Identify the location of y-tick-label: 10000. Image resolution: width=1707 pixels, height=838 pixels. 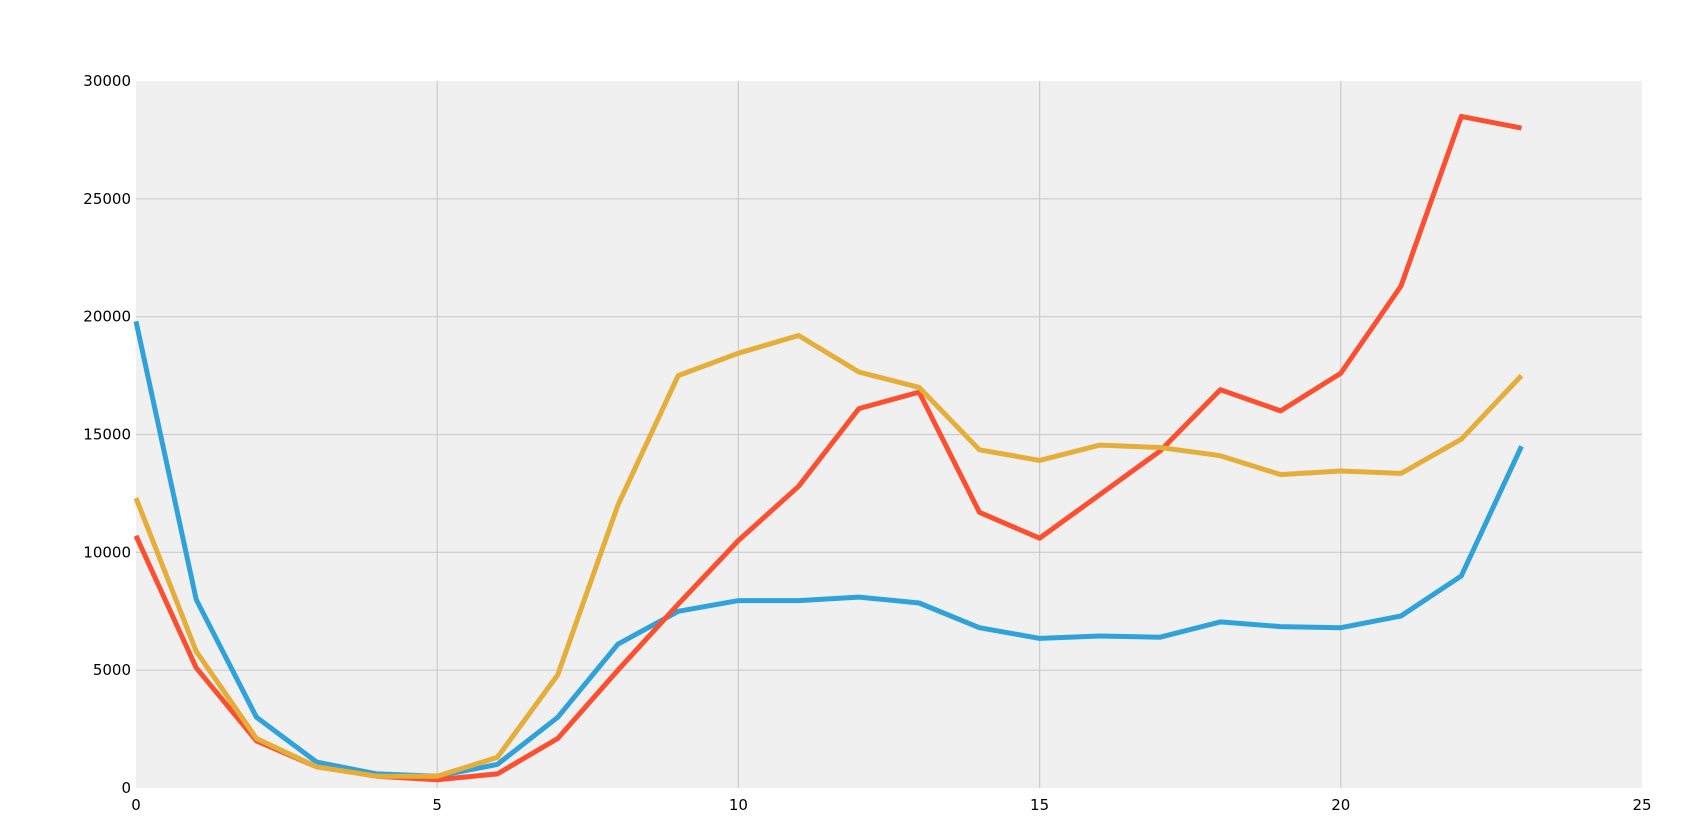
(107, 552).